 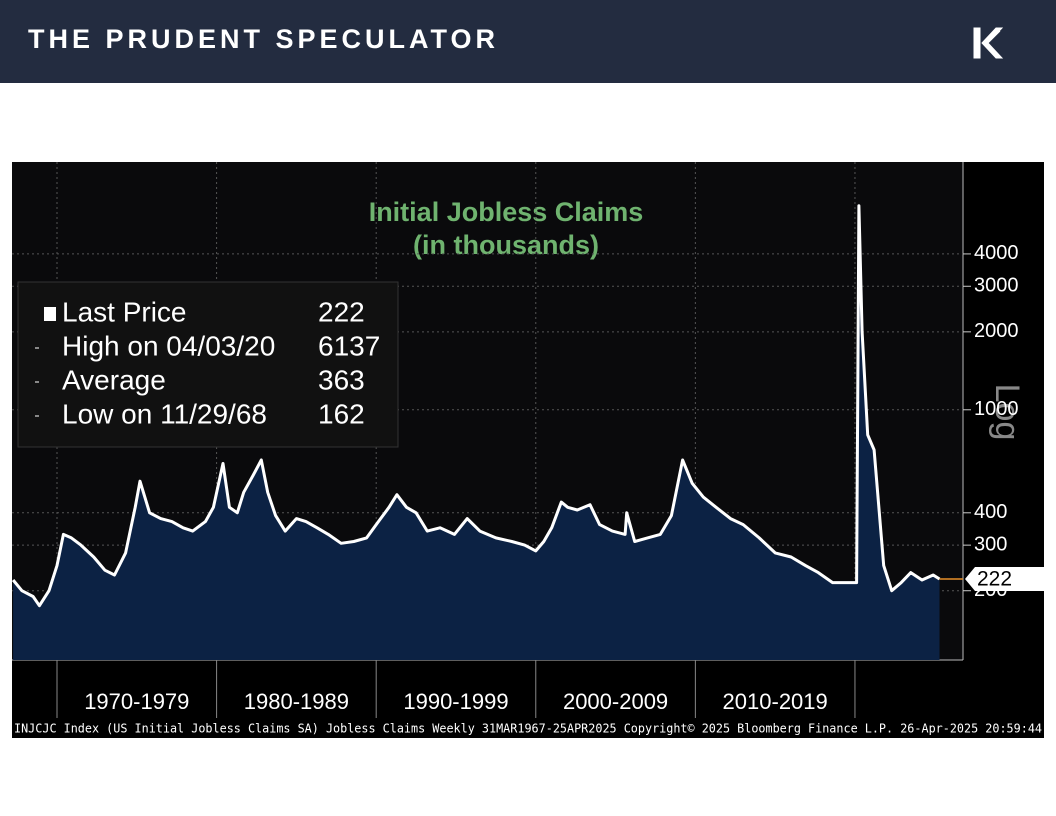 What do you see at coordinates (114, 379) in the screenshot?
I see `legend-label: Average` at bounding box center [114, 379].